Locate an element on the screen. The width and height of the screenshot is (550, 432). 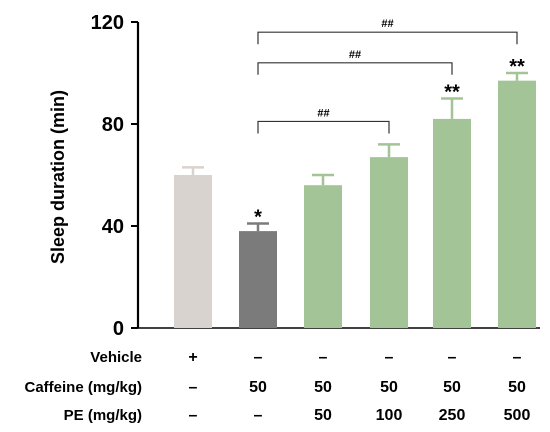
condition-cell: + is located at coordinates (192, 357).